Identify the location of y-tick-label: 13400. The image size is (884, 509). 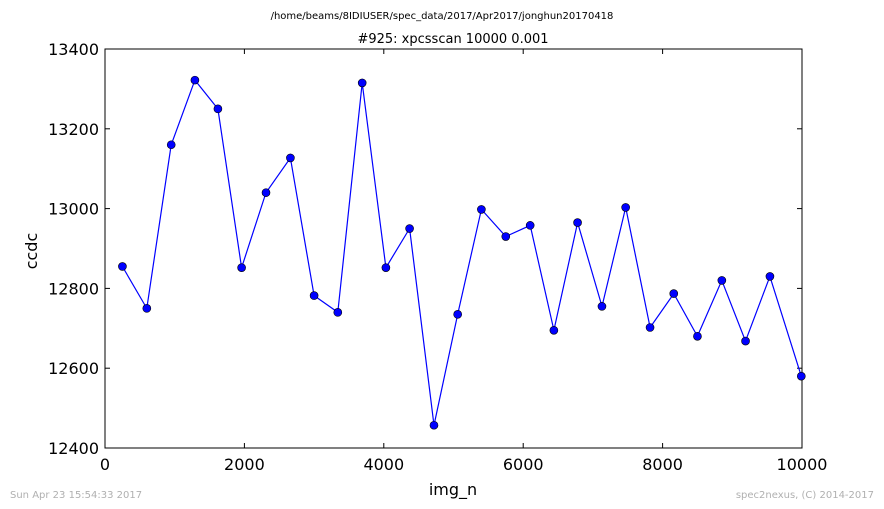
(73, 49).